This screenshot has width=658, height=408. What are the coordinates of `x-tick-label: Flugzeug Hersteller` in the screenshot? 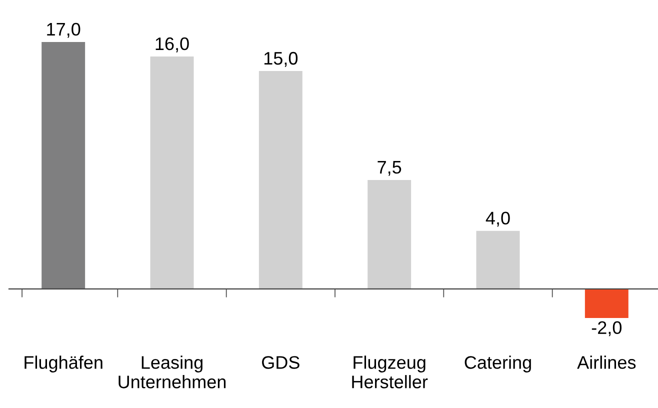 It's located at (390, 372).